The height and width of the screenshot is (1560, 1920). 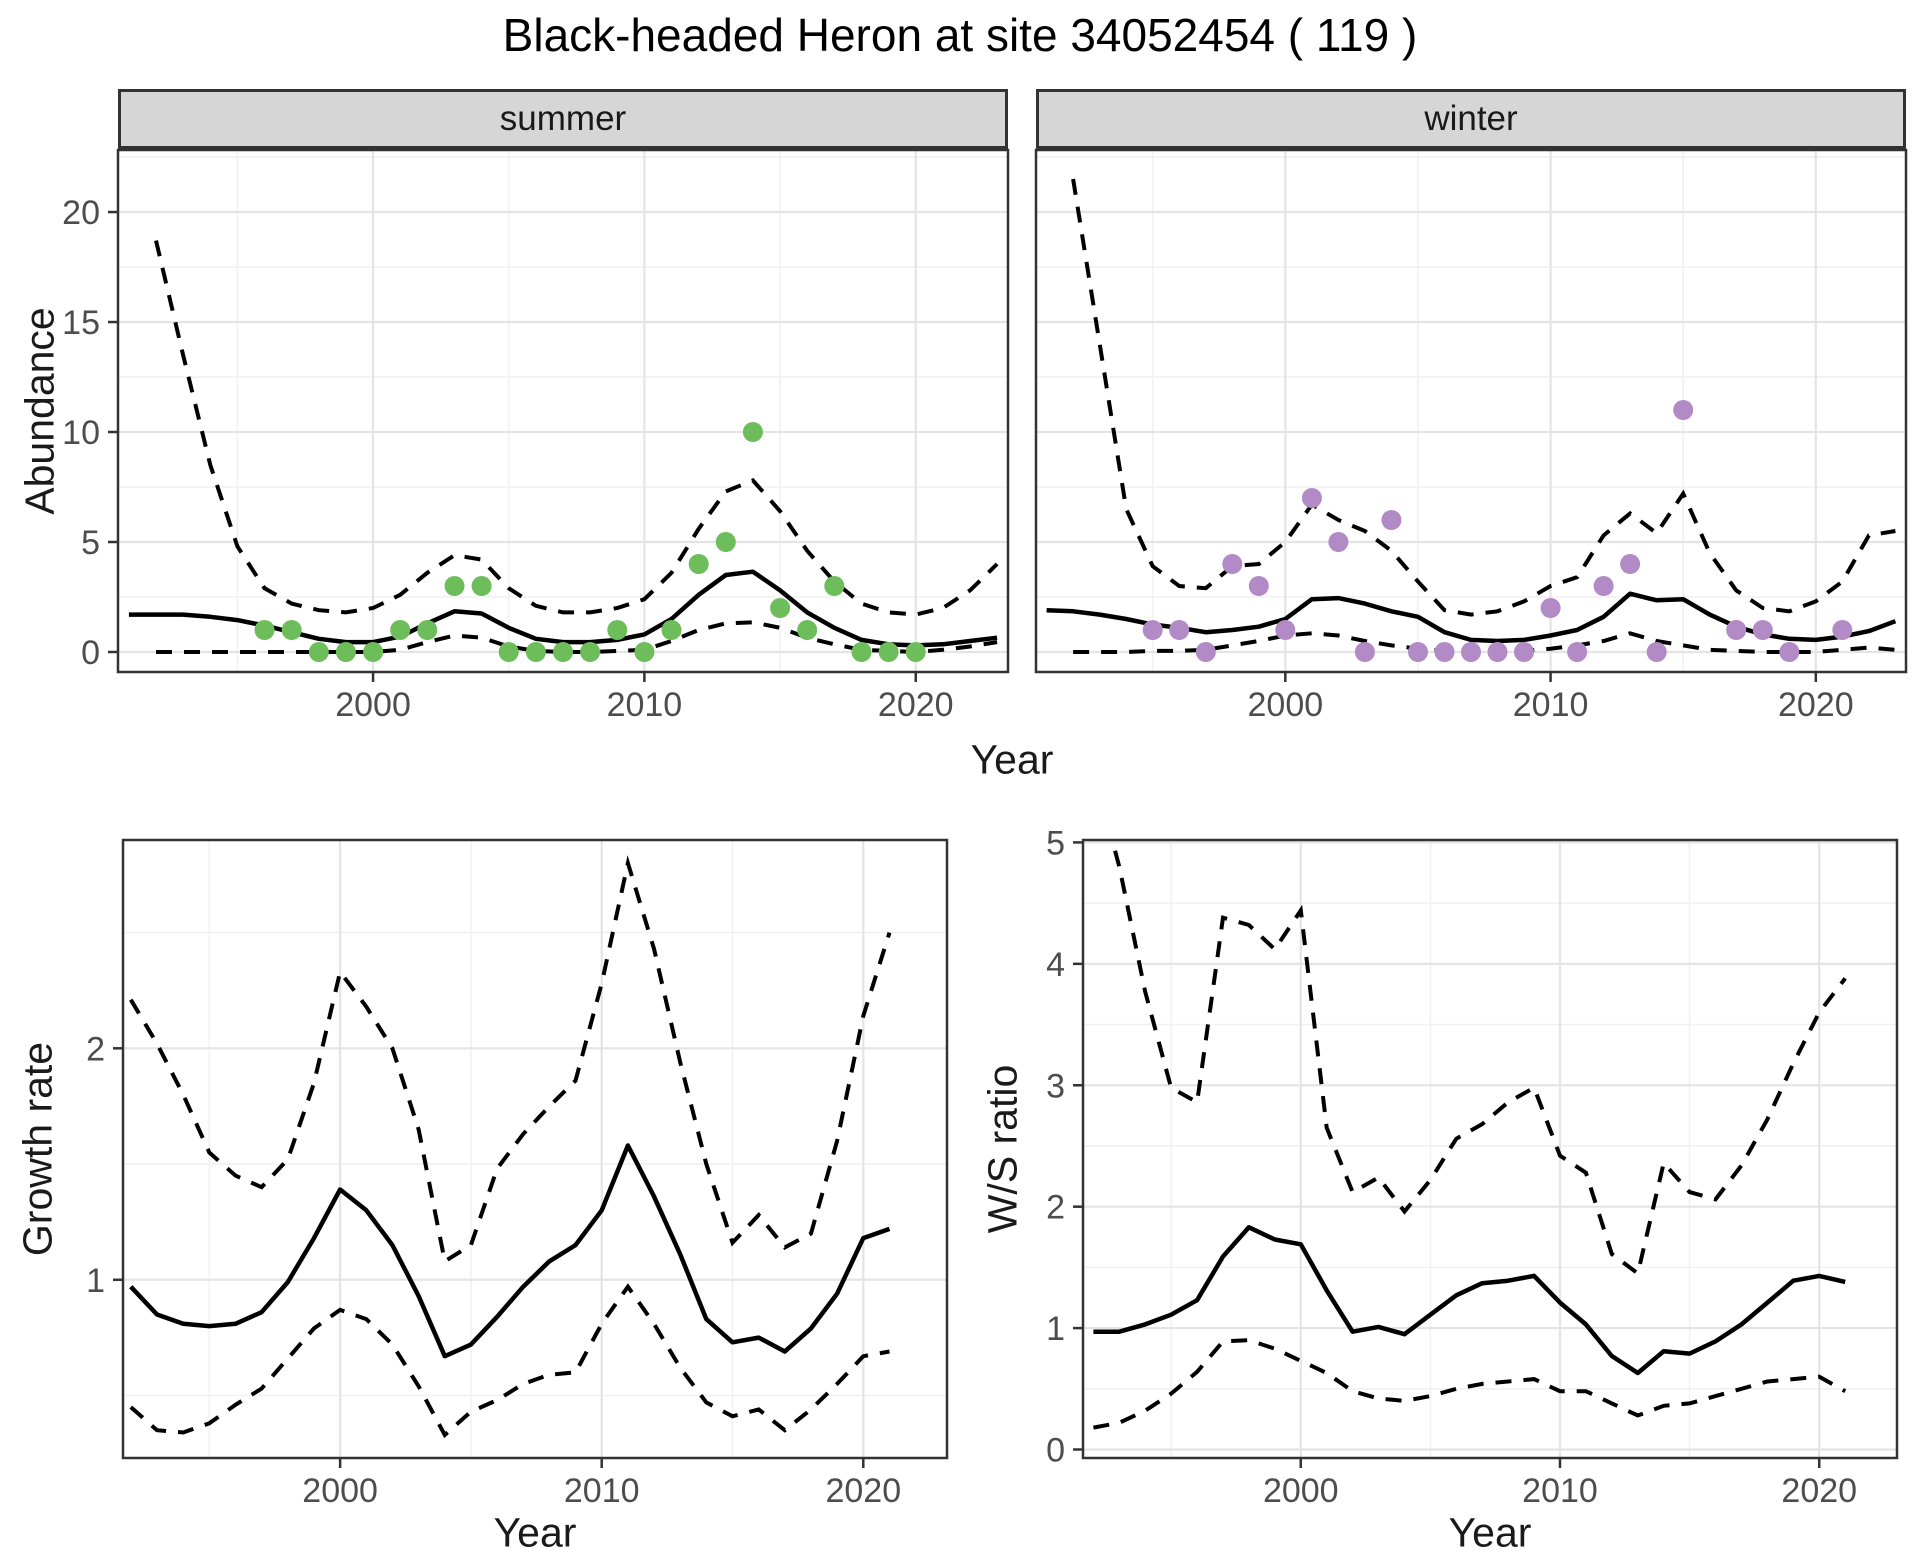 I want to click on ws-x-axis-title: Year, so click(x=1490, y=1532).